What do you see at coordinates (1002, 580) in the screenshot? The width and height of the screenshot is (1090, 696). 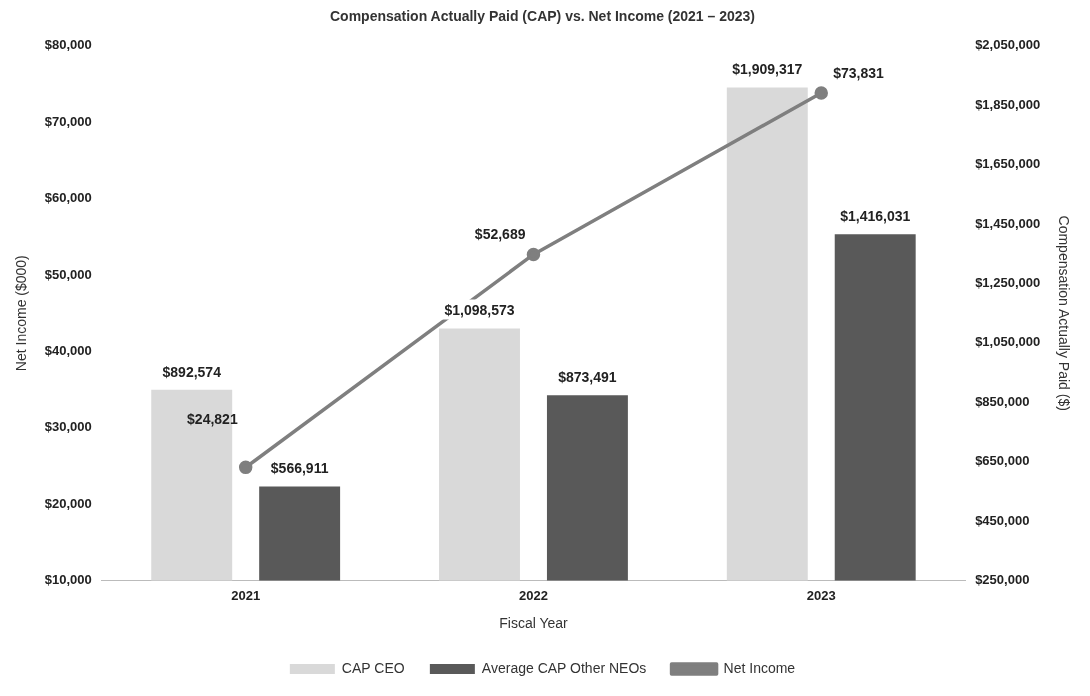 I see `y2-tick-label: $250,000` at bounding box center [1002, 580].